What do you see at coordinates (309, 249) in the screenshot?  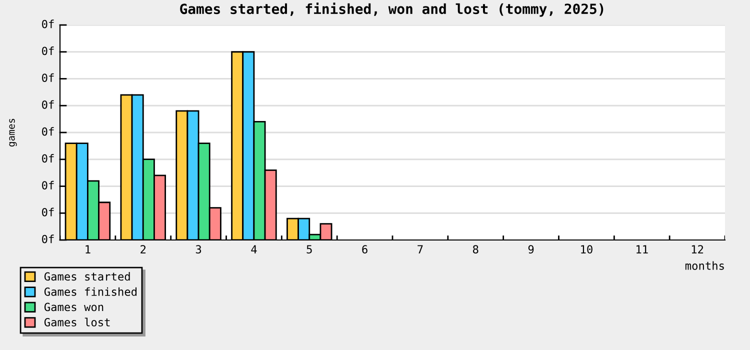 I see `x-tick-label: 5` at bounding box center [309, 249].